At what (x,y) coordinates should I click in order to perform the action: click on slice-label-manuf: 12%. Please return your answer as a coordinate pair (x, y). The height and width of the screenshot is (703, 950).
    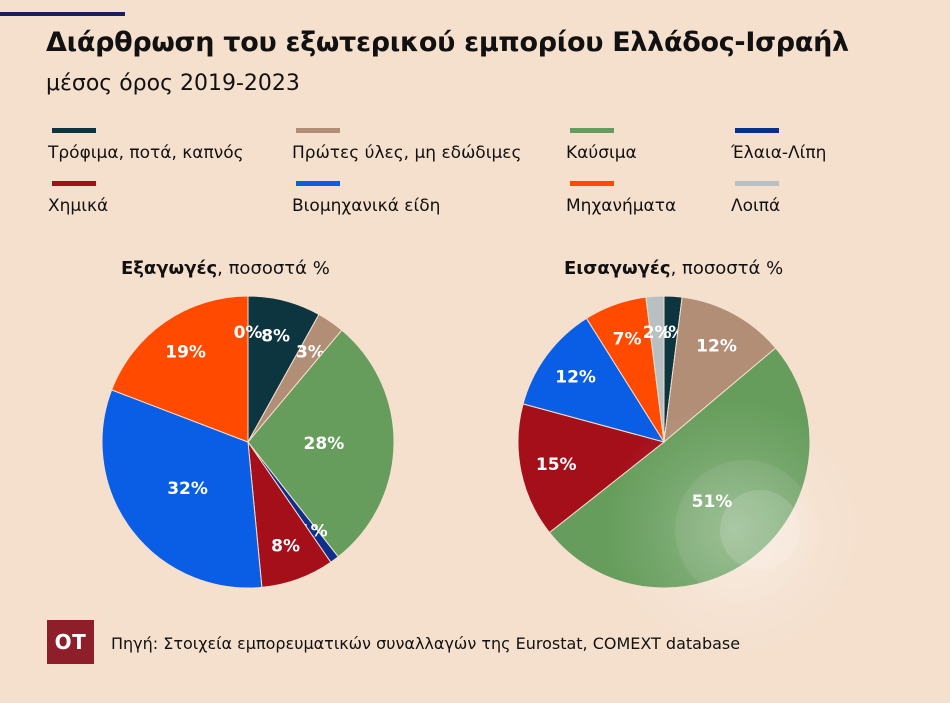
    Looking at the image, I should click on (575, 378).